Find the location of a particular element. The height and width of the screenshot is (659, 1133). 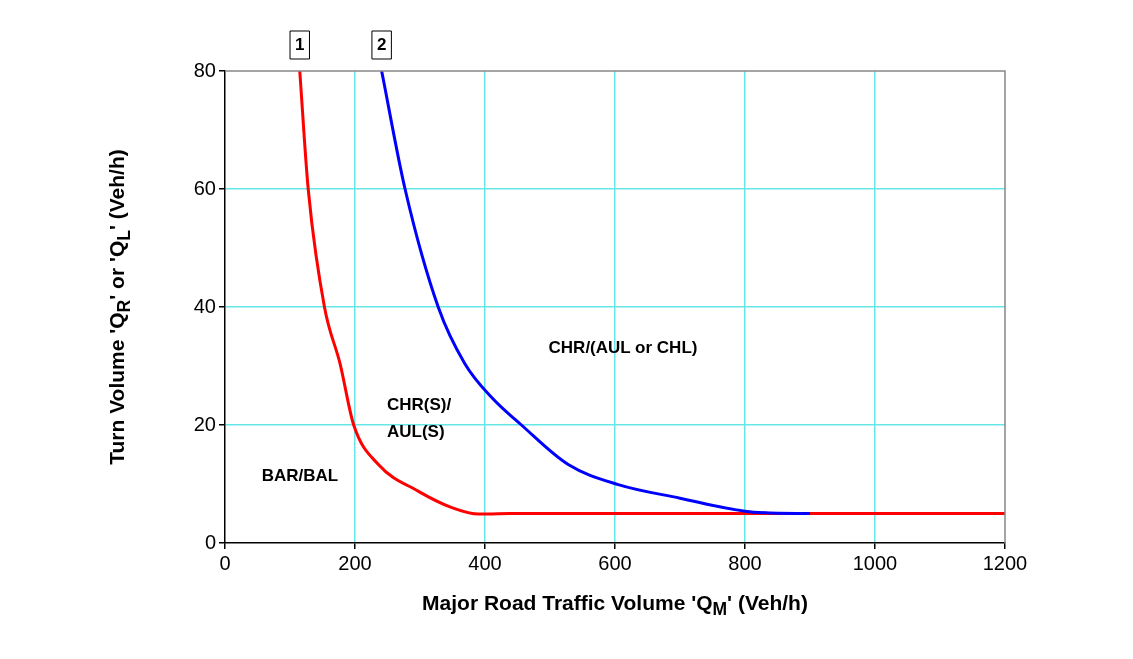

x-tick-label: 0 is located at coordinates (225, 562).